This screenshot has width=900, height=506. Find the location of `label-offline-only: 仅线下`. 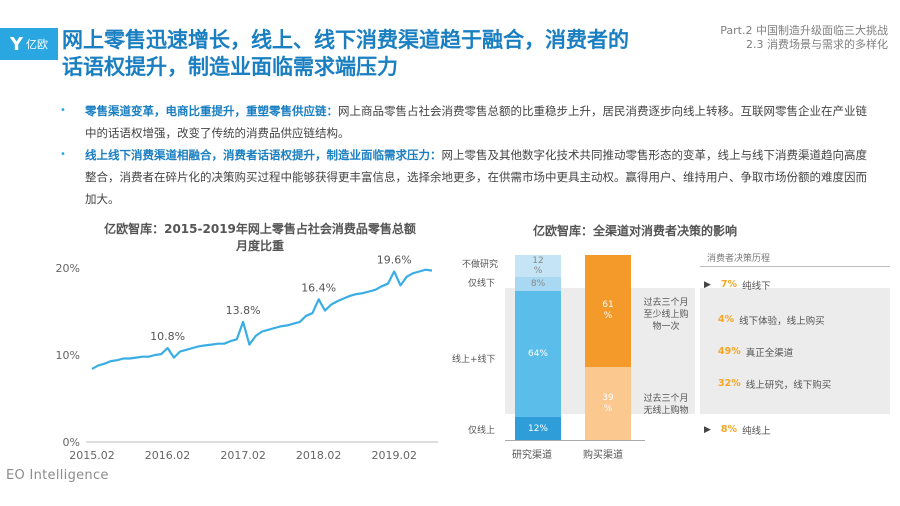

label-offline-only: 仅线下 is located at coordinates (482, 284).